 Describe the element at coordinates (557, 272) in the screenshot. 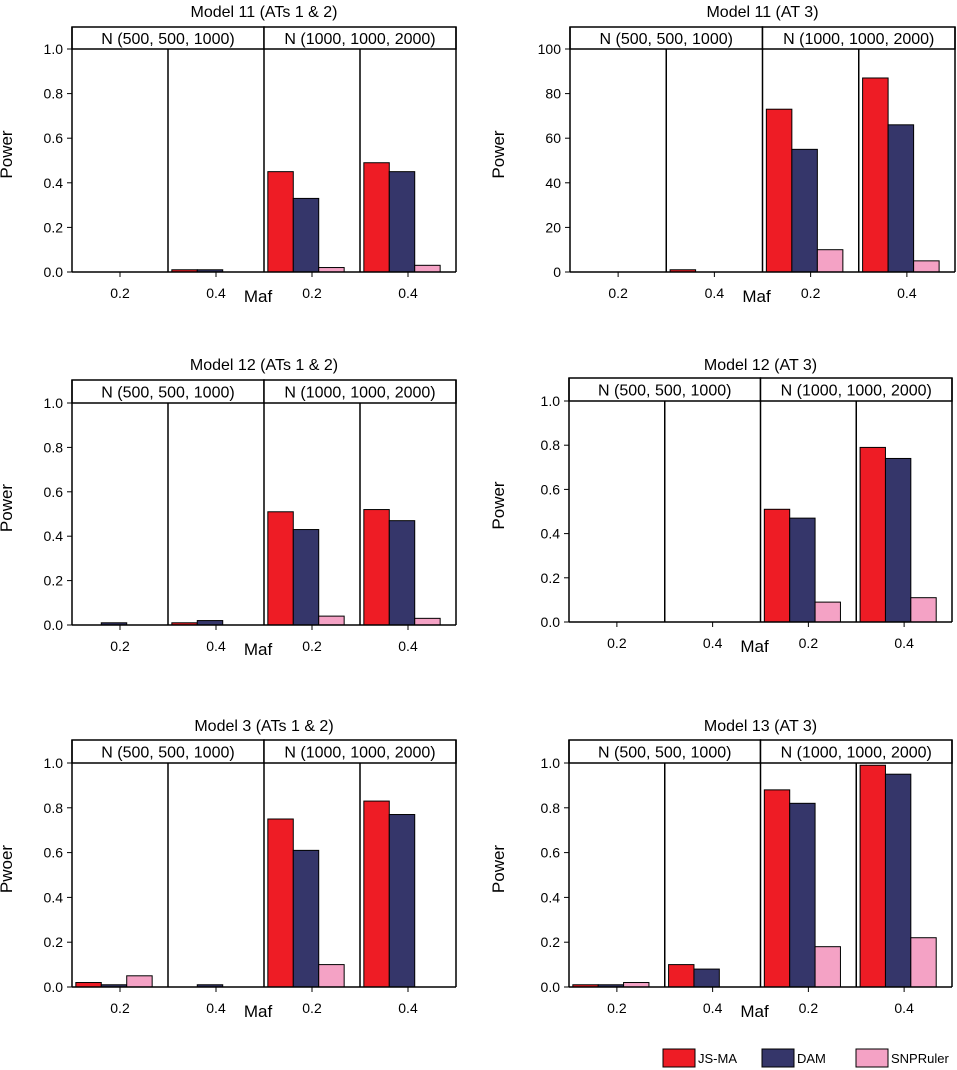

I see `y-tick-label: 0` at that location.